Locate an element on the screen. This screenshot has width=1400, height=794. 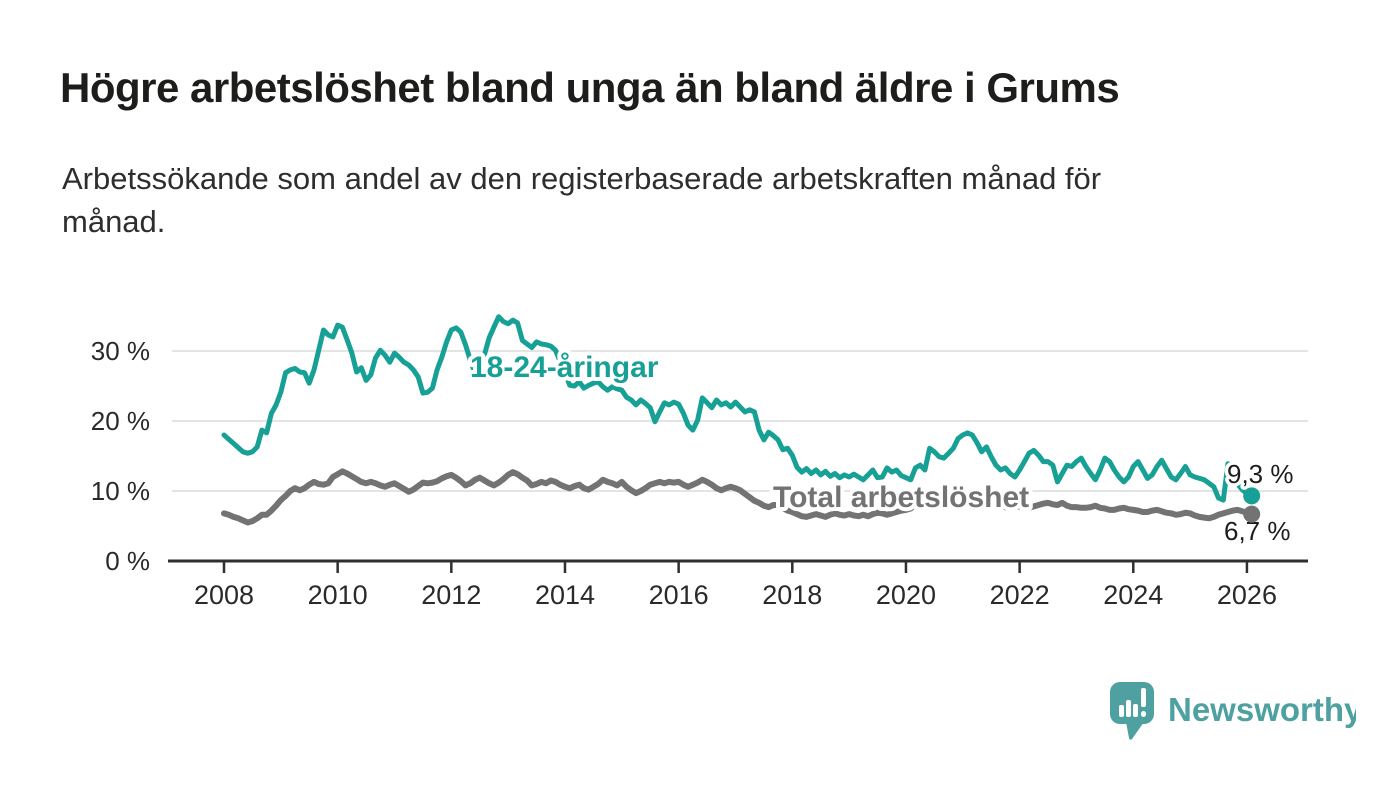
chart-subtitle-line-2: månad. is located at coordinates (114, 221).